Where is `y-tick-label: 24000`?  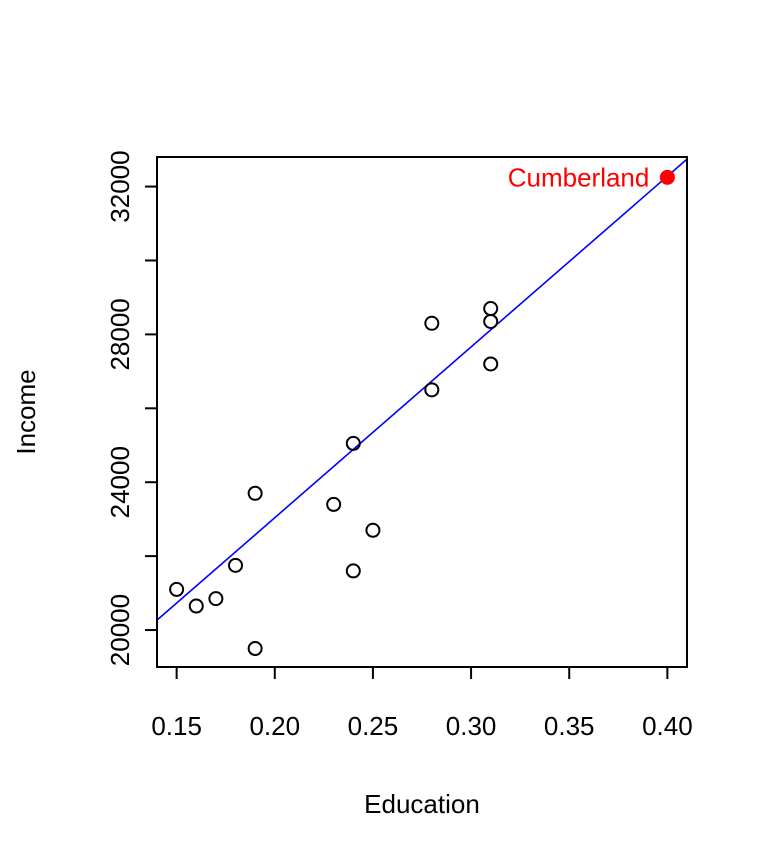
y-tick-label: 24000 is located at coordinates (120, 482).